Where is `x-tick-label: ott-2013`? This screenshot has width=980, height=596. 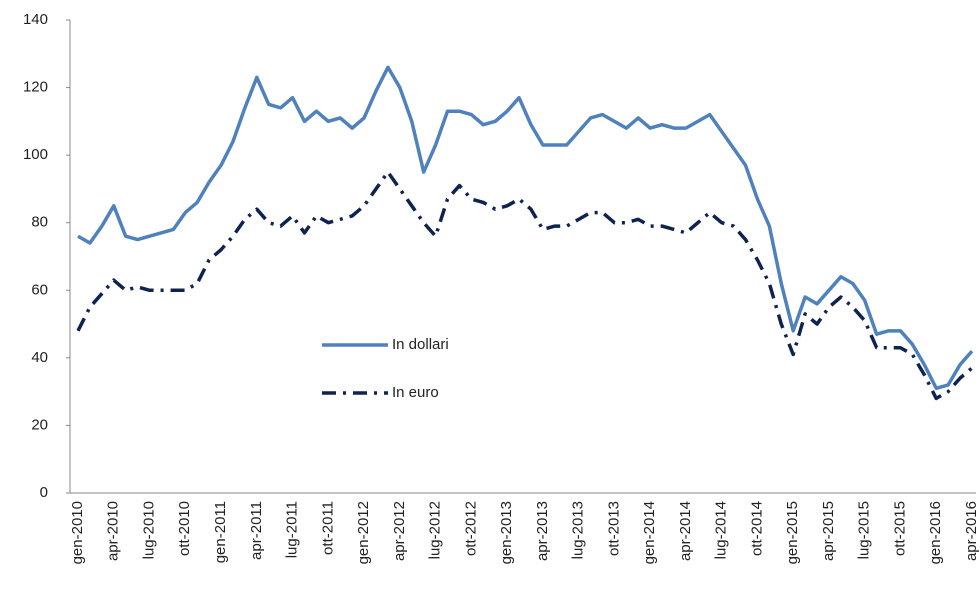
x-tick-label: ott-2013 is located at coordinates (613, 528).